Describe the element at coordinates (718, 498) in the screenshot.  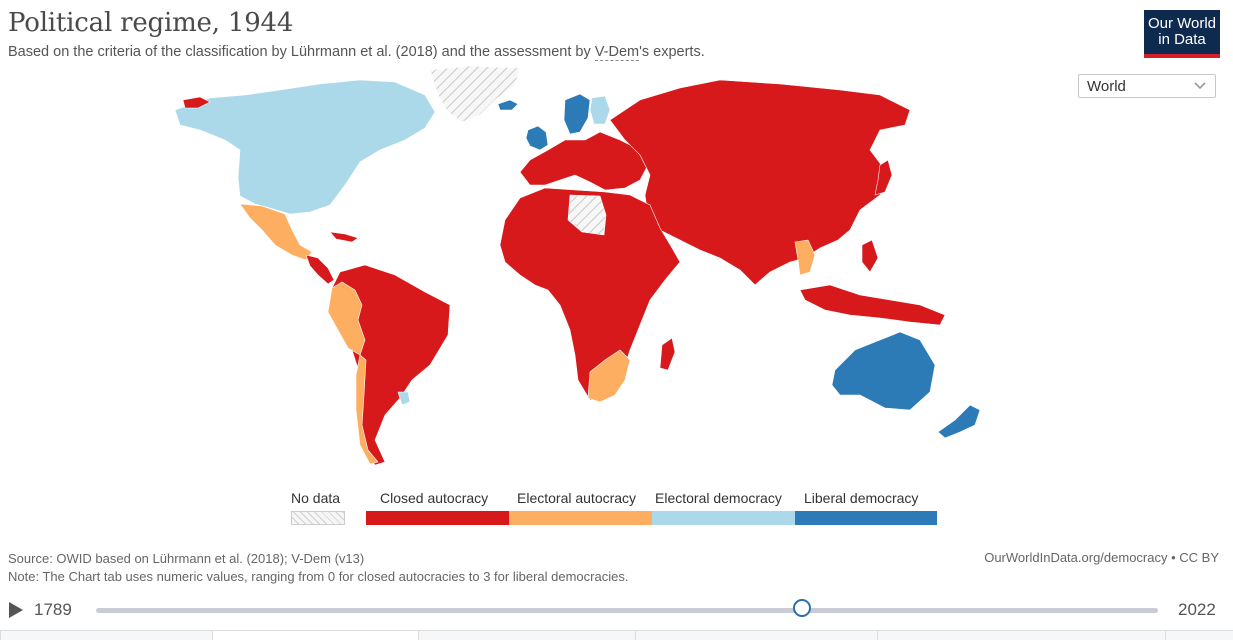
I see `legend-label-electoral-democracy: Electoral democracy` at that location.